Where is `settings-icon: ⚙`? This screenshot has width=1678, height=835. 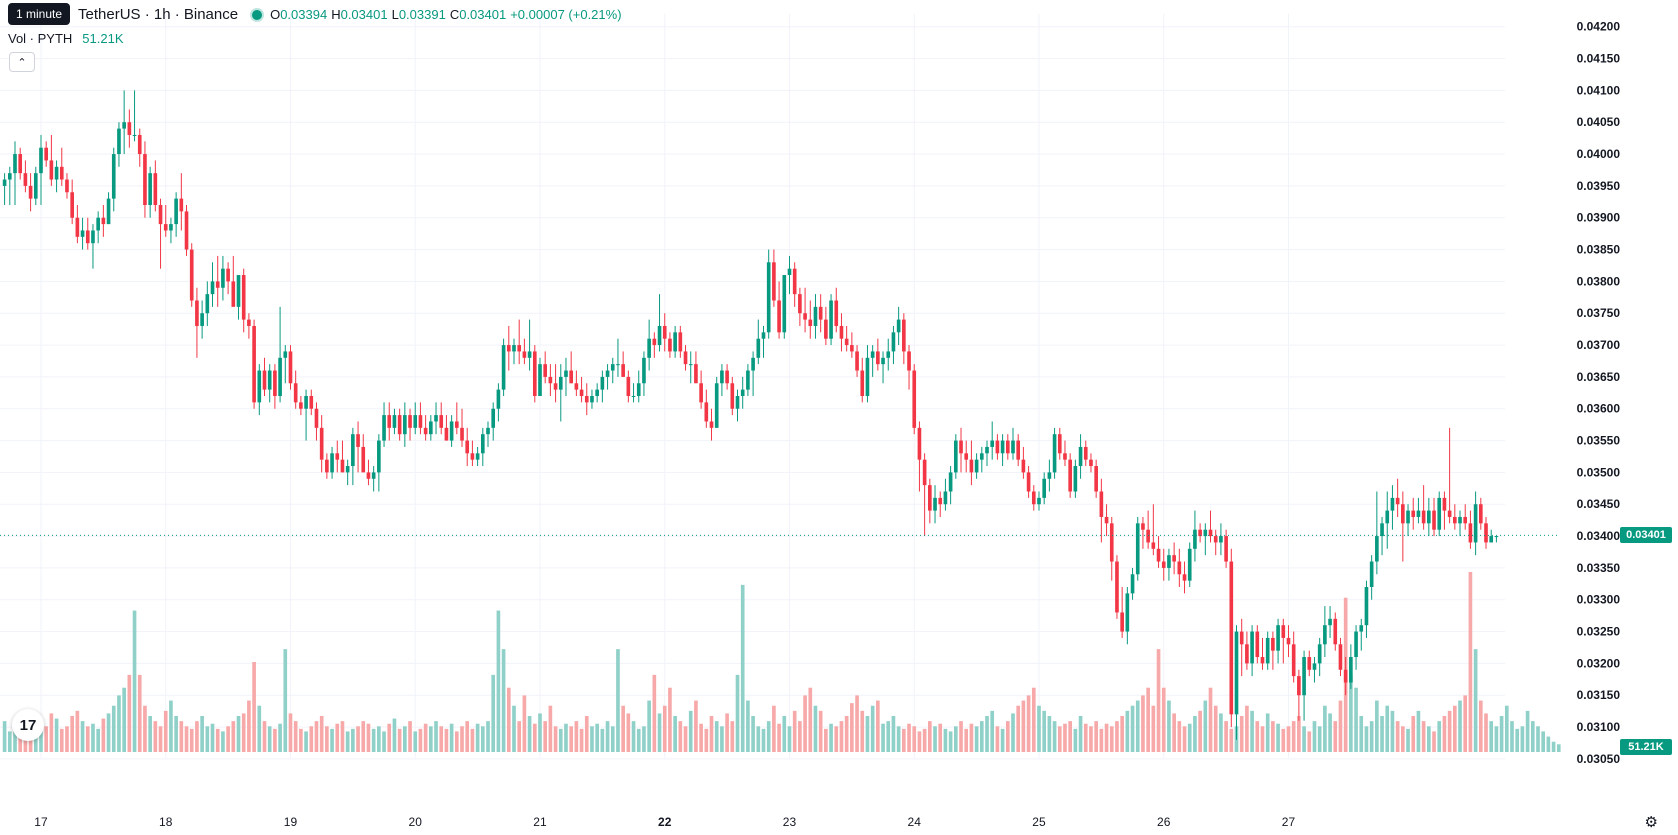 settings-icon: ⚙ is located at coordinates (1651, 822).